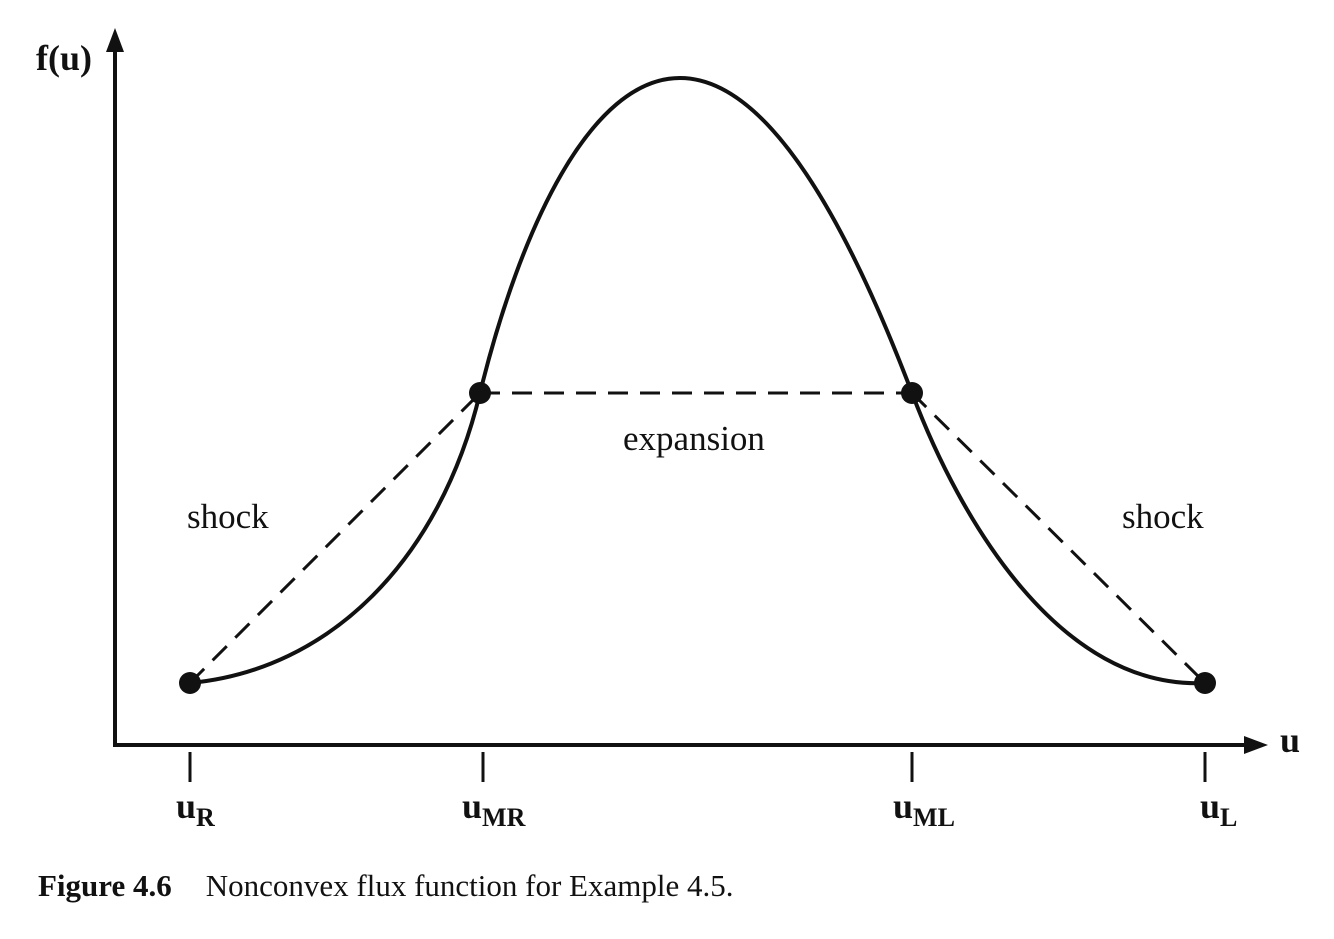  What do you see at coordinates (469, 885) in the screenshot?
I see `caption-text: Nonconvex flux function for Example 4.5.` at bounding box center [469, 885].